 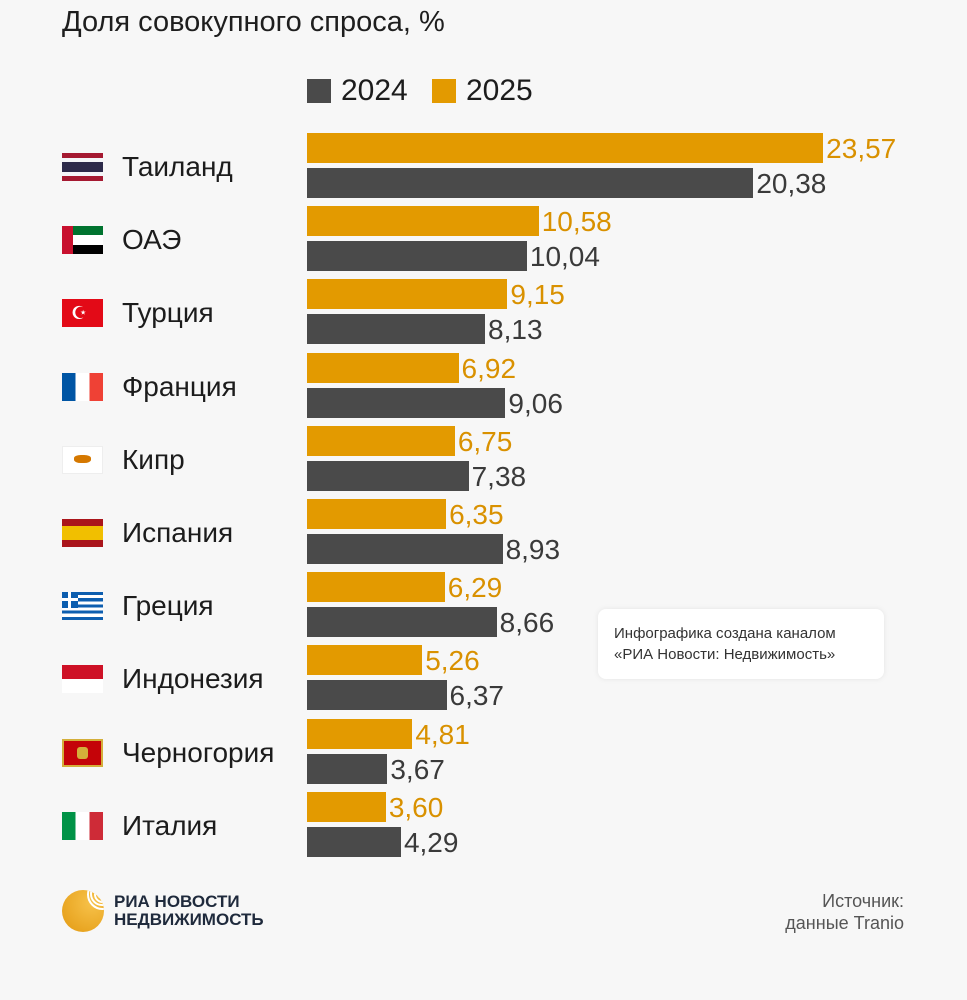 I want to click on source-line-2: данные Tranio, so click(x=844, y=923).